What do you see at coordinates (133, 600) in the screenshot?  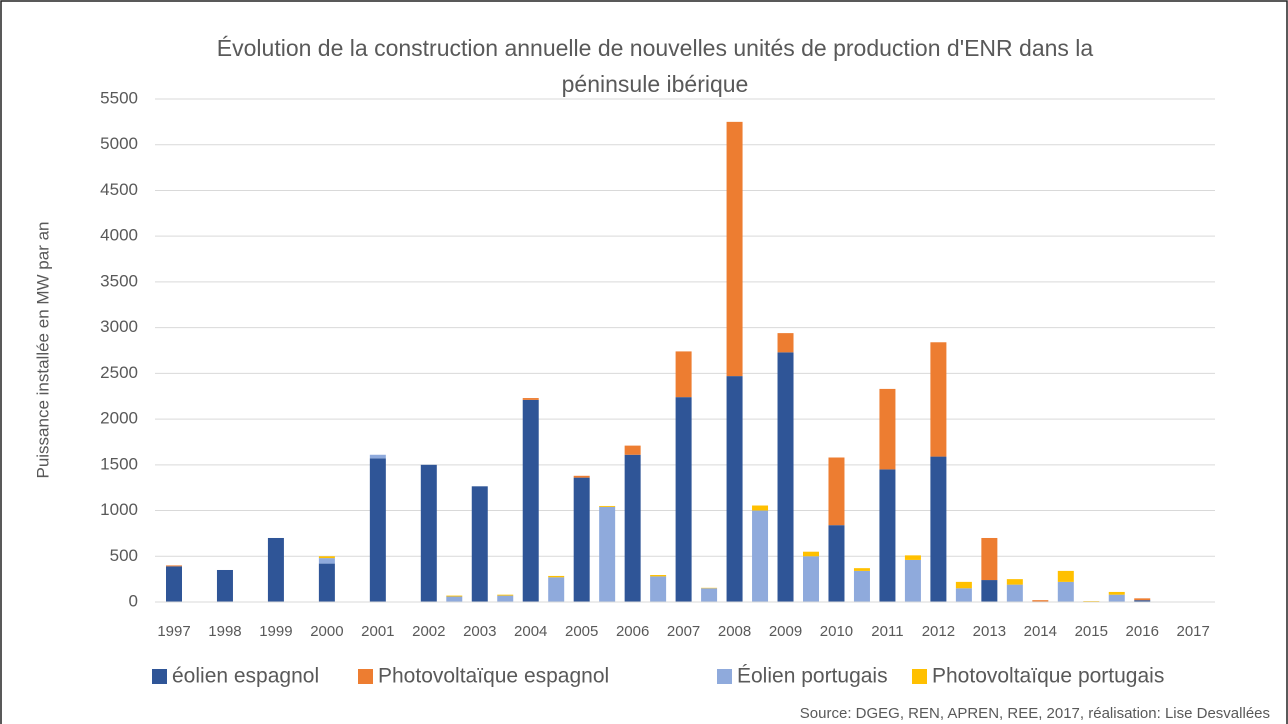 I see `y-tick-label: 0` at bounding box center [133, 600].